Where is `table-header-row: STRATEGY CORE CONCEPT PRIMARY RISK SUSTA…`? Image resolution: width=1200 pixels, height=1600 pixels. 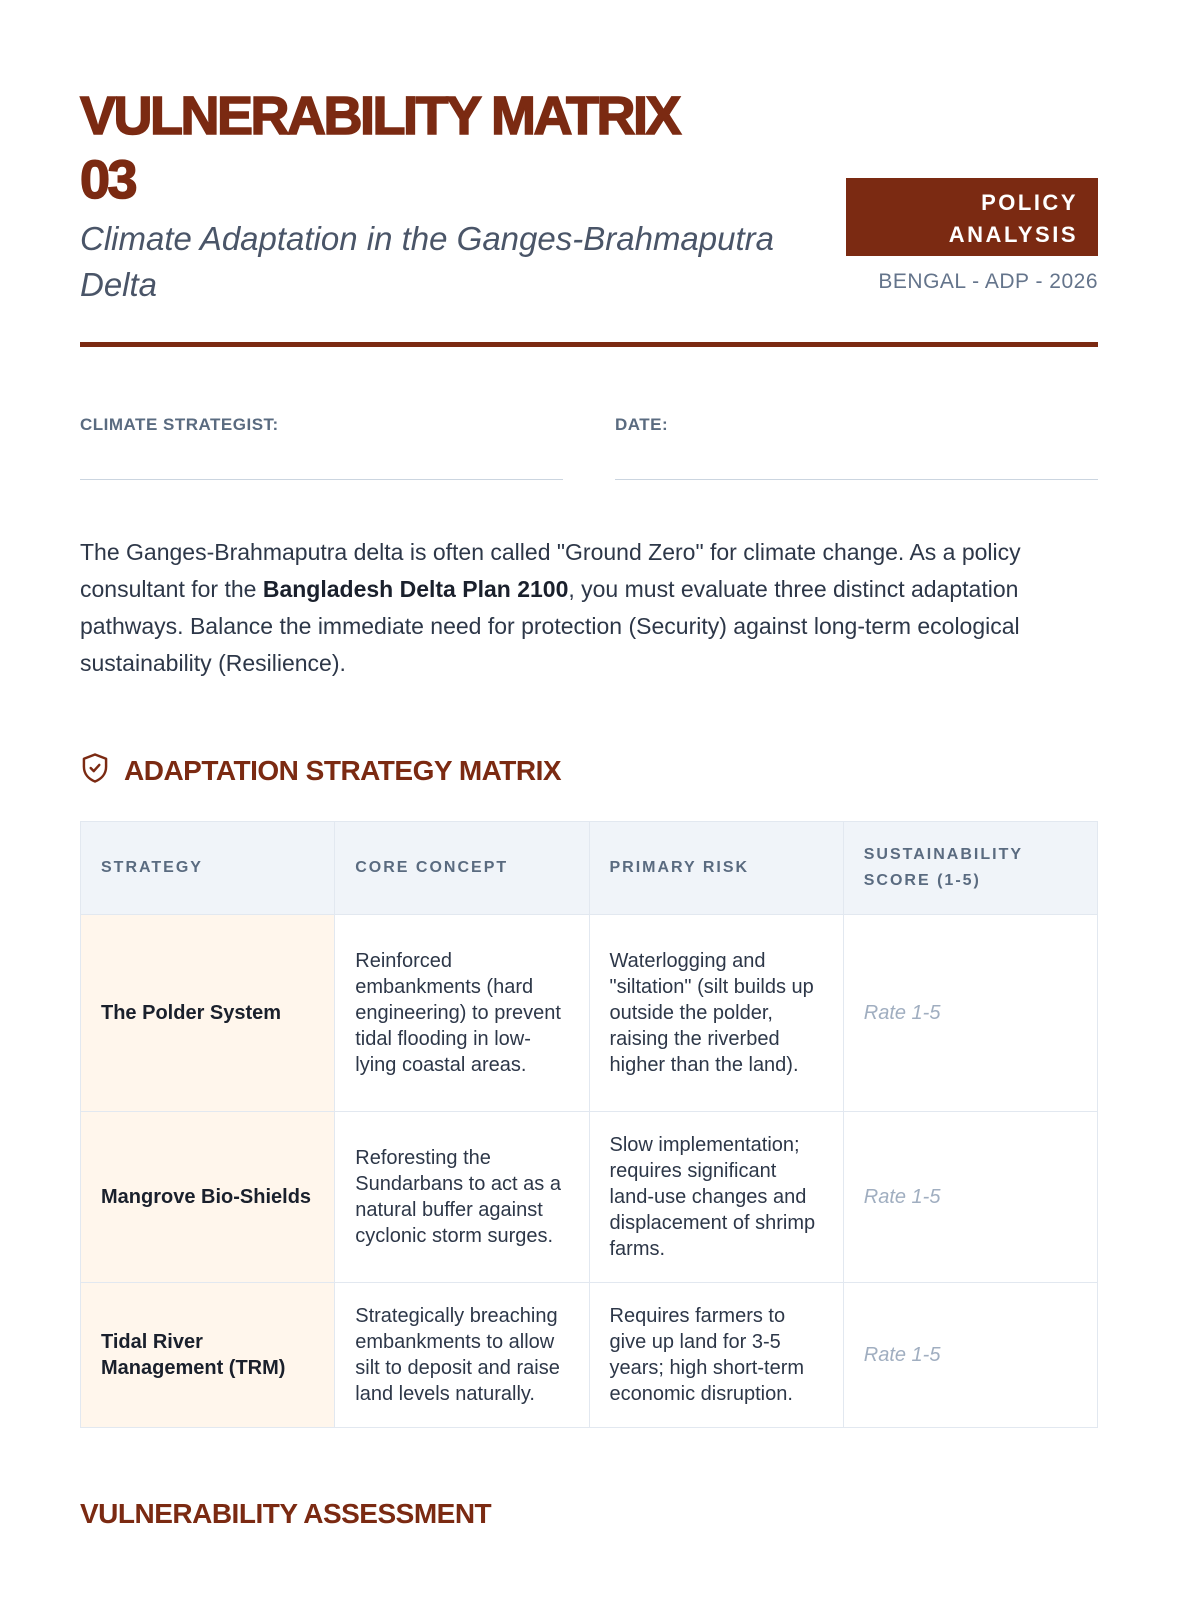 table-header-row: STRATEGY CORE CONCEPT PRIMARY RISK SUSTA… is located at coordinates (589, 868).